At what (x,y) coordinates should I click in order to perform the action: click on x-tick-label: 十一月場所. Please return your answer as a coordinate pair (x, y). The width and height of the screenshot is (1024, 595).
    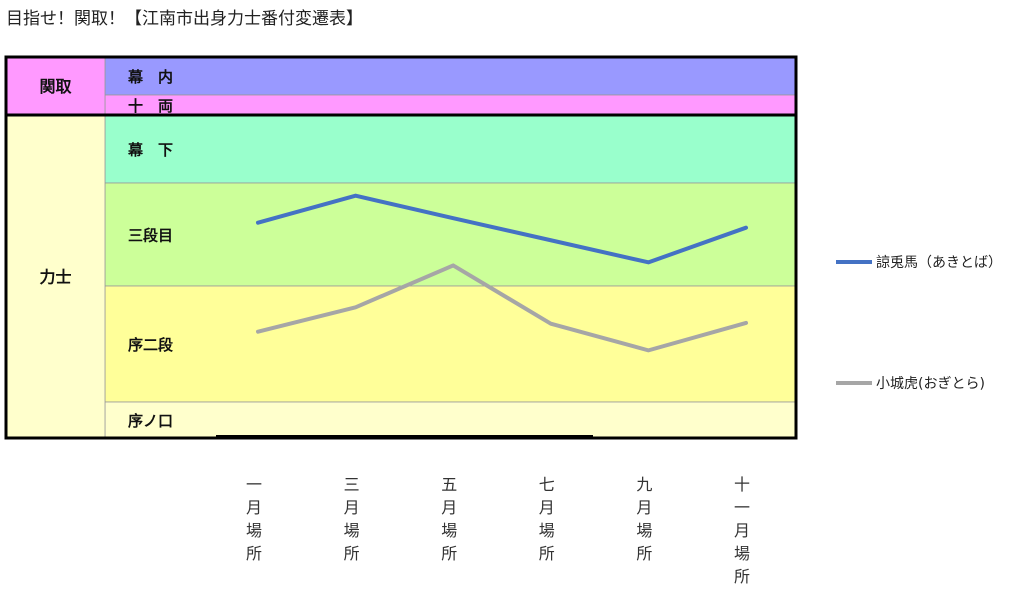
    Looking at the image, I should click on (742, 530).